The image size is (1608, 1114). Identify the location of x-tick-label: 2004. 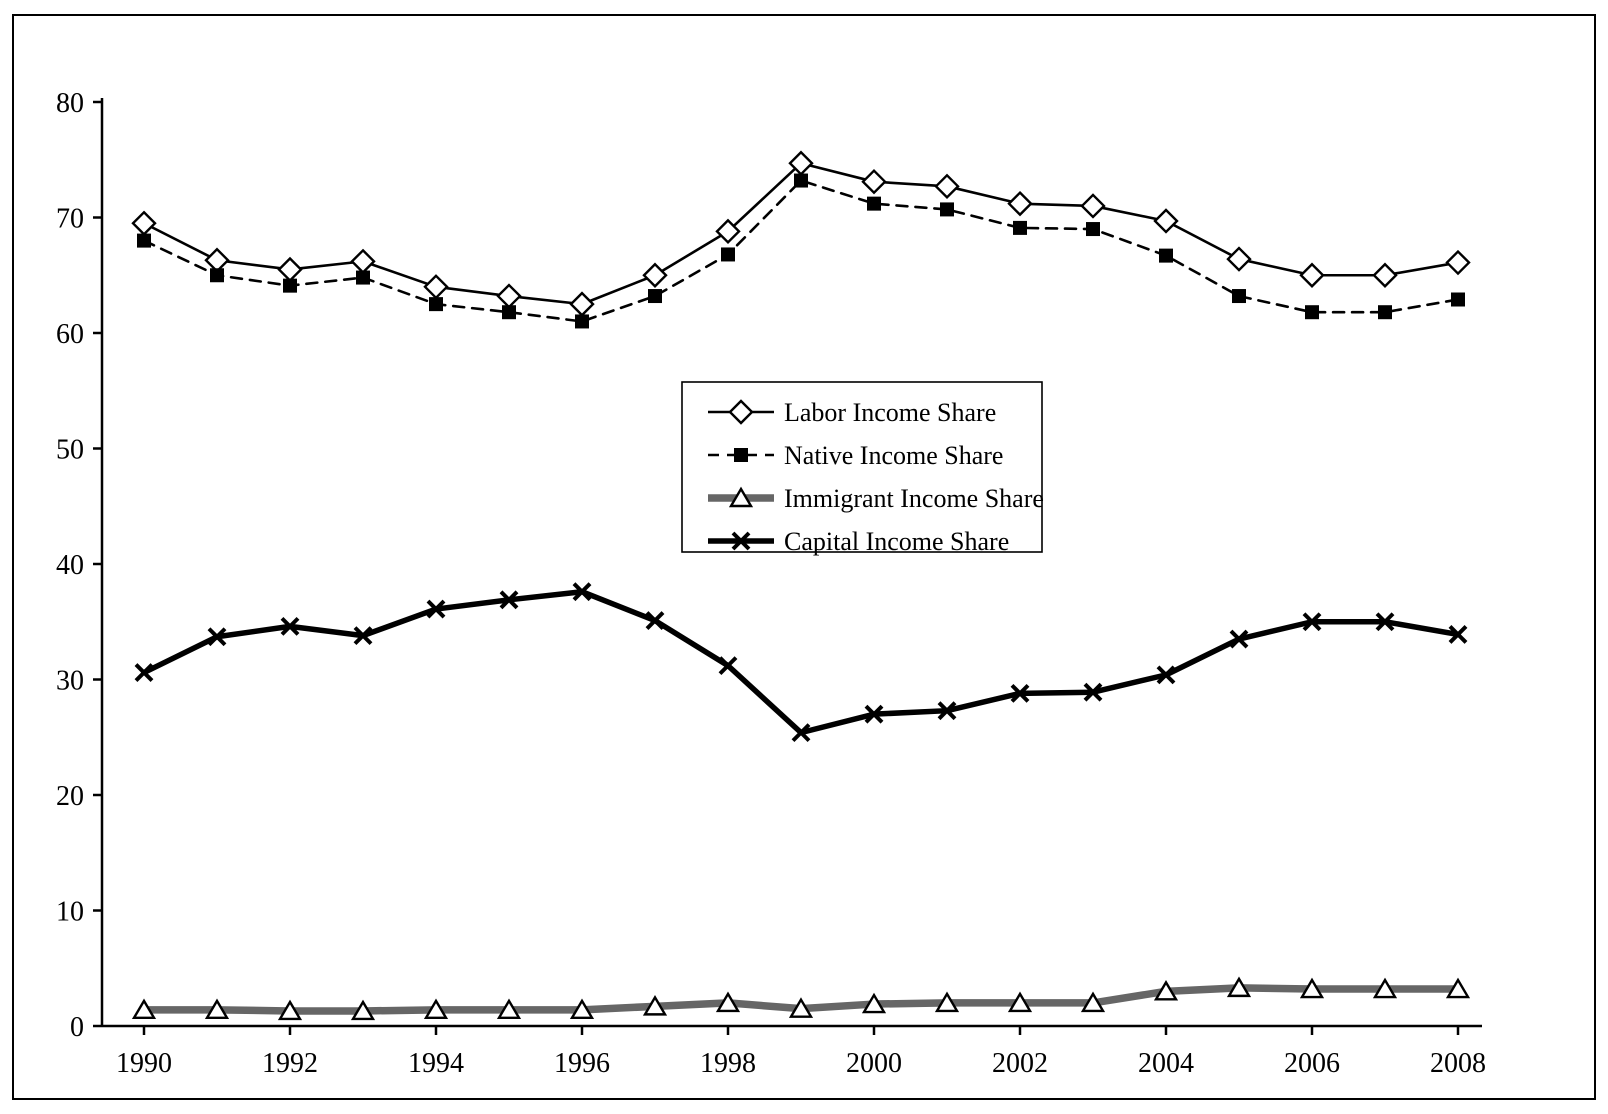
(1166, 1063).